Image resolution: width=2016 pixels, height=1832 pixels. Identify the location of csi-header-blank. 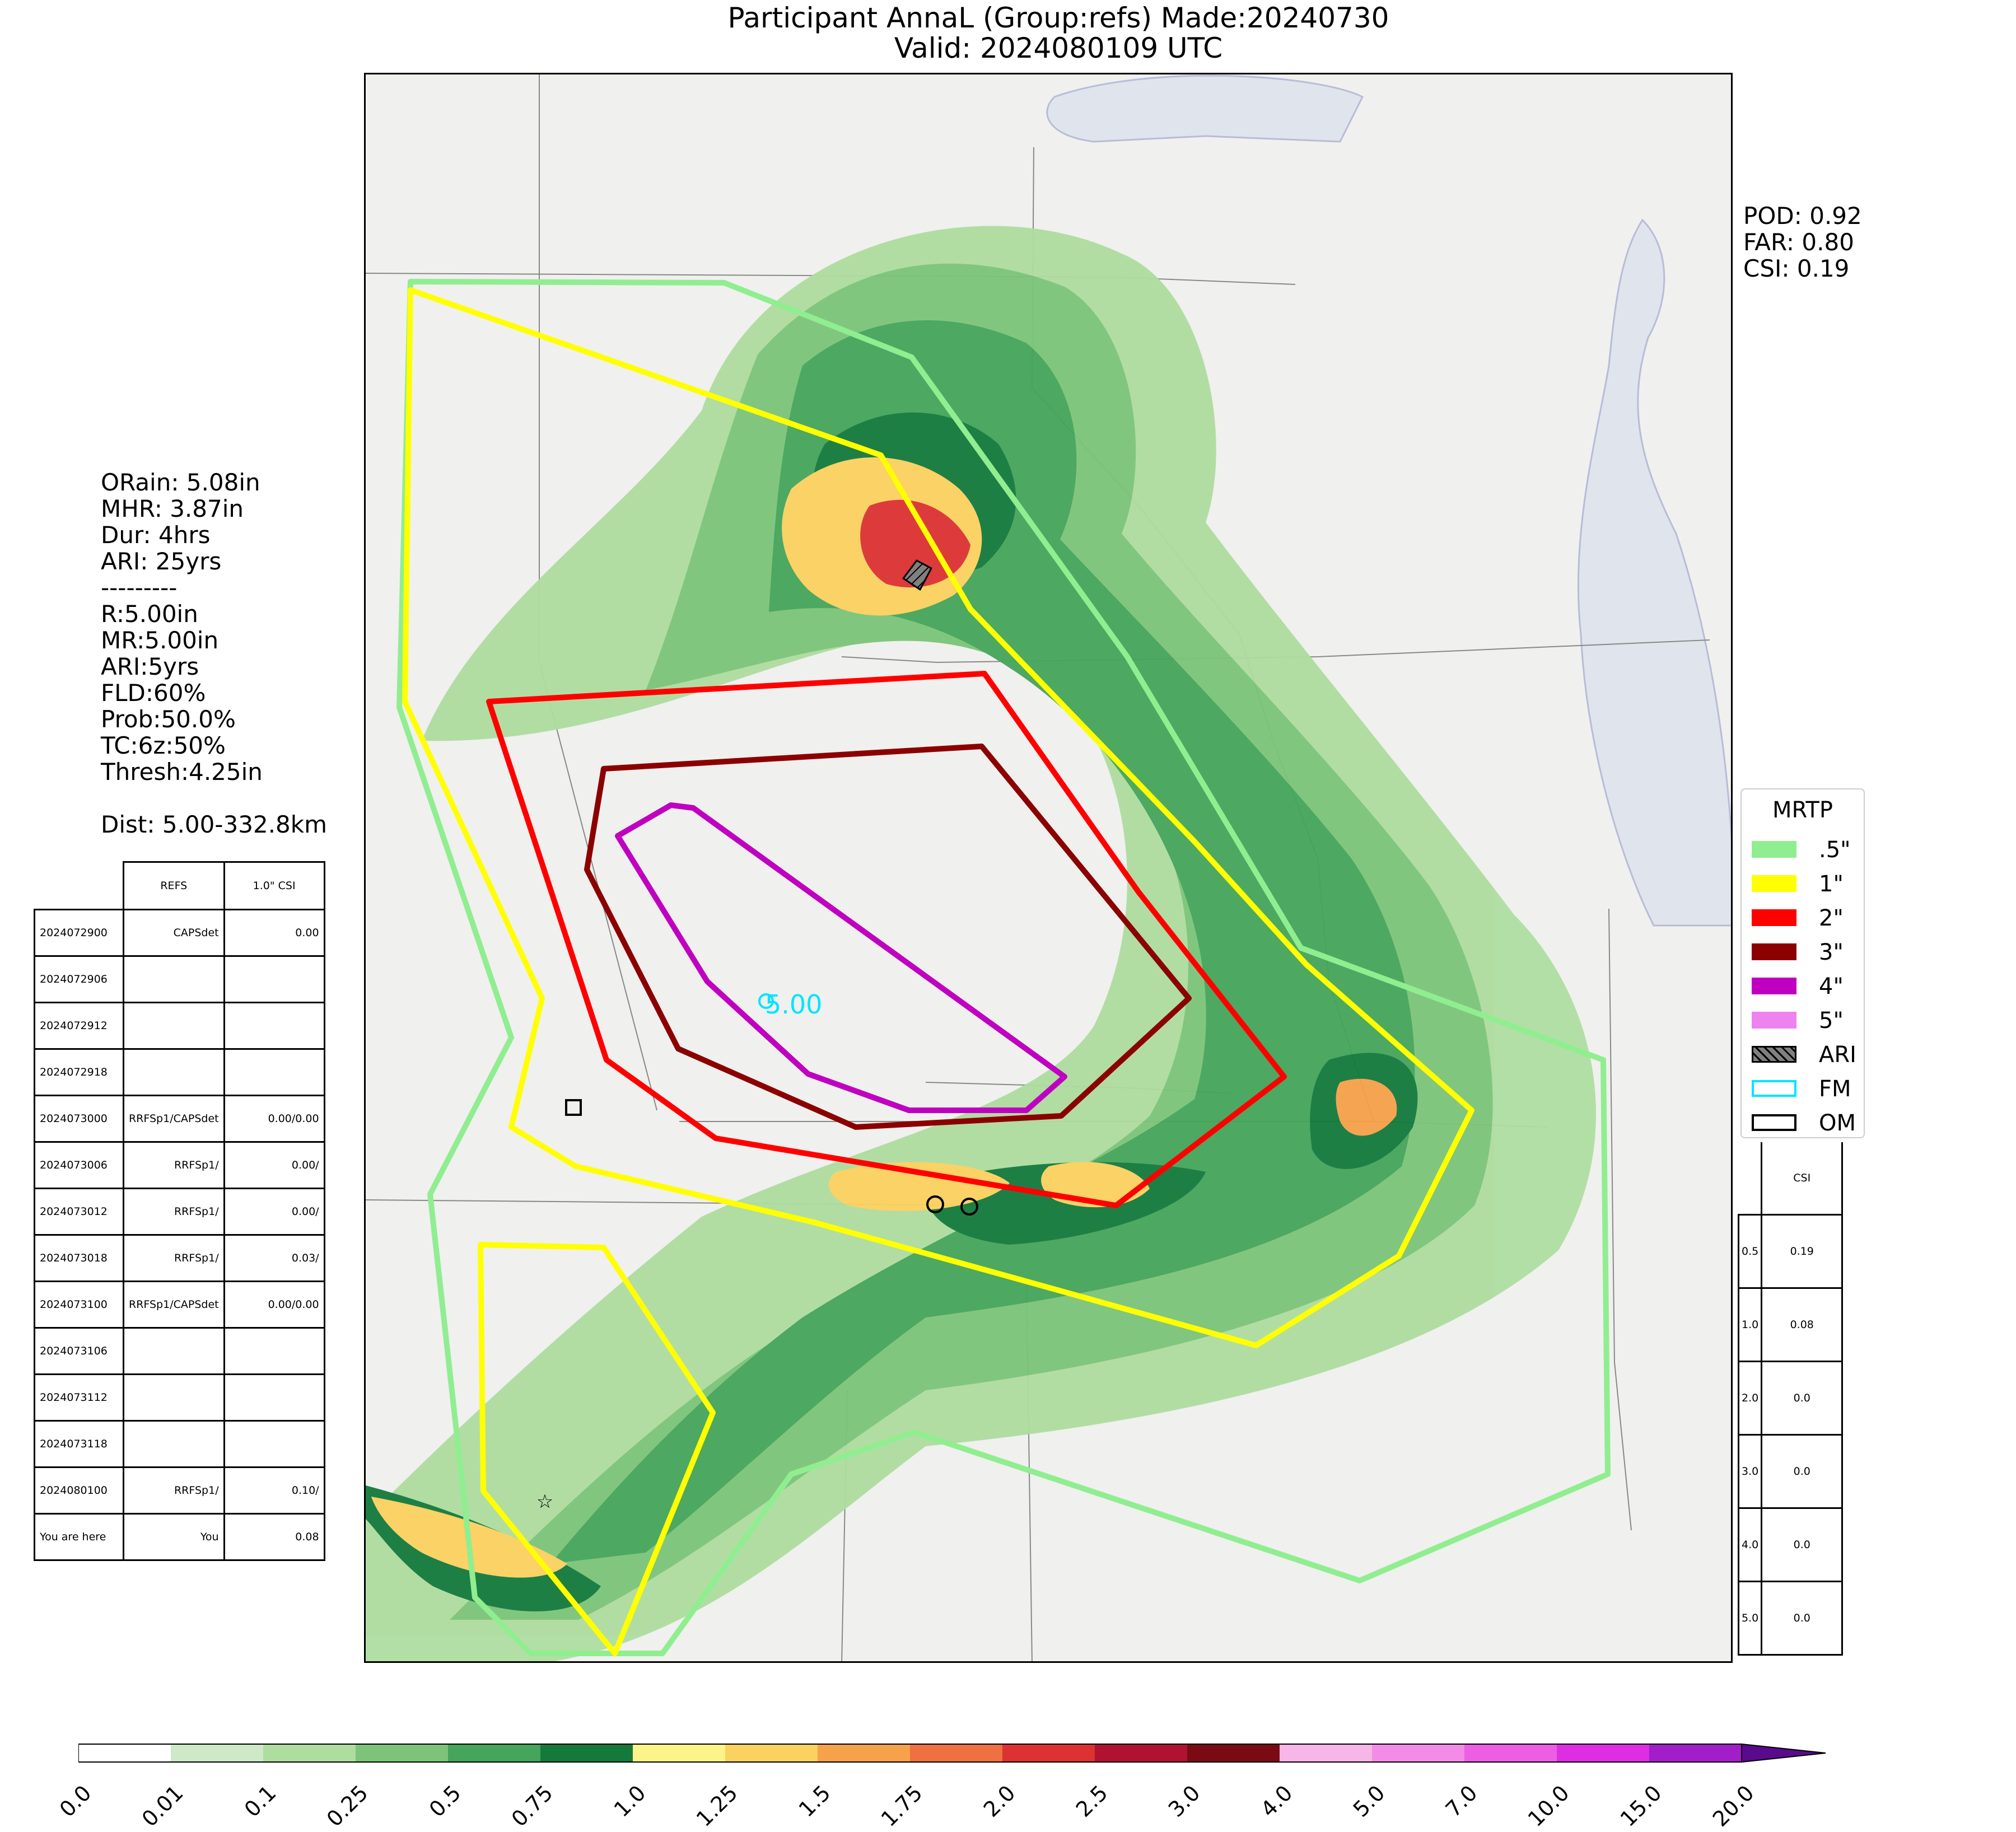
(1751, 1179).